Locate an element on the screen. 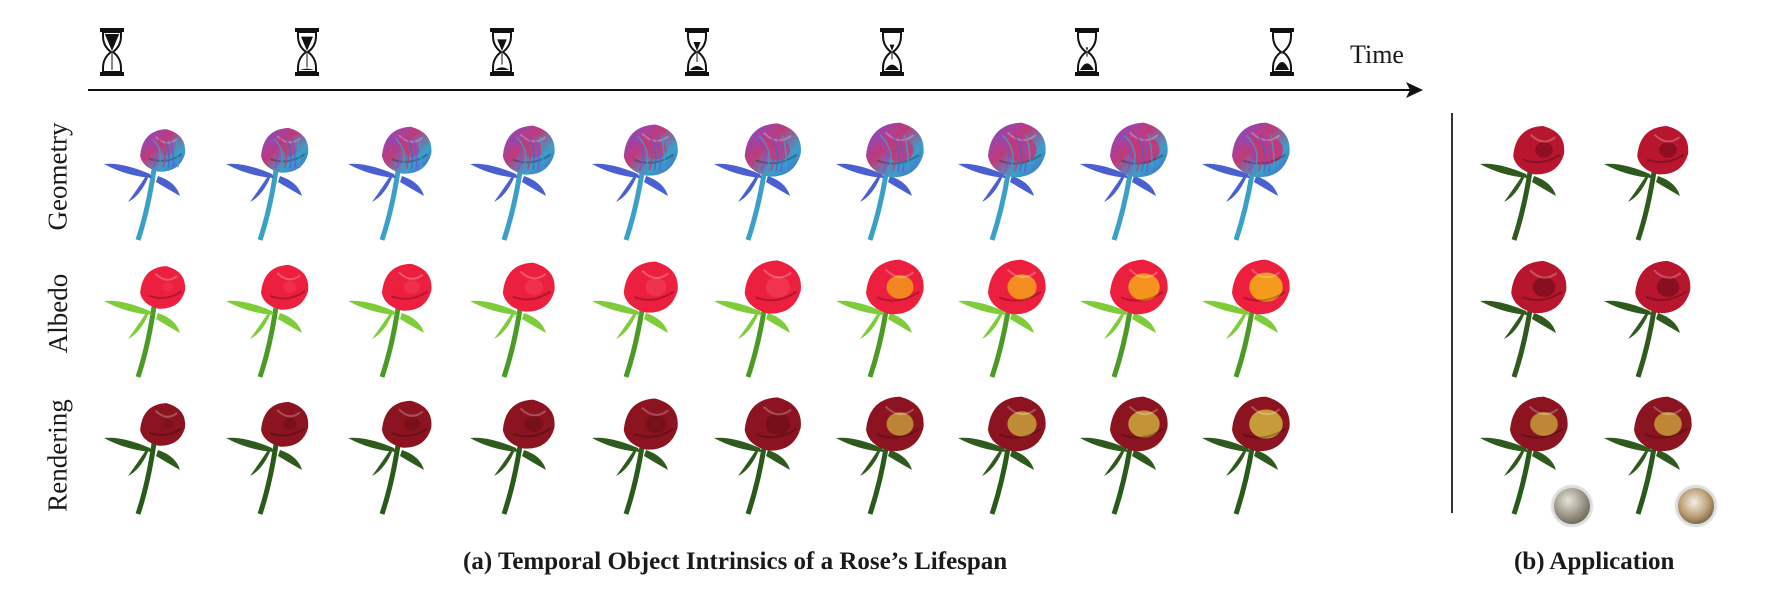  row-label-rendering: Rendering is located at coordinates (57, 455).